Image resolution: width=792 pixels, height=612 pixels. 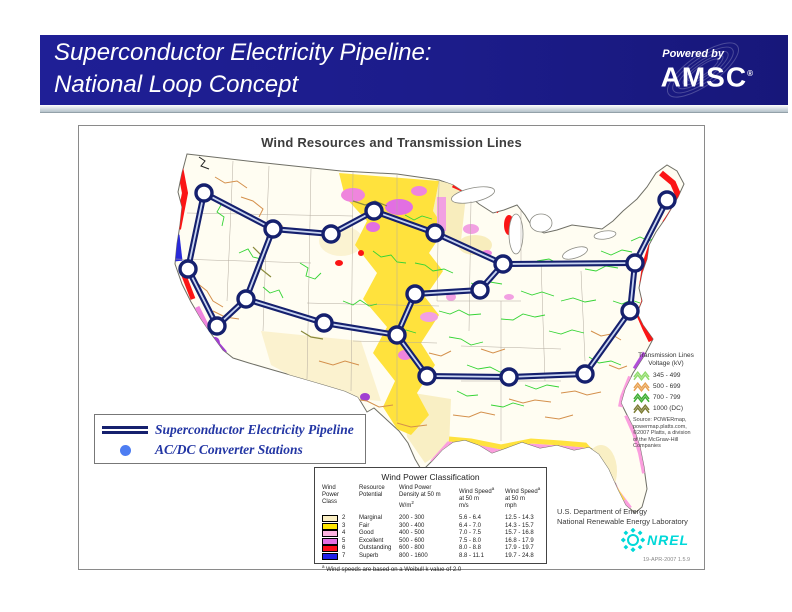 What do you see at coordinates (633, 540) in the screenshot?
I see `nrel-sun-icon` at bounding box center [633, 540].